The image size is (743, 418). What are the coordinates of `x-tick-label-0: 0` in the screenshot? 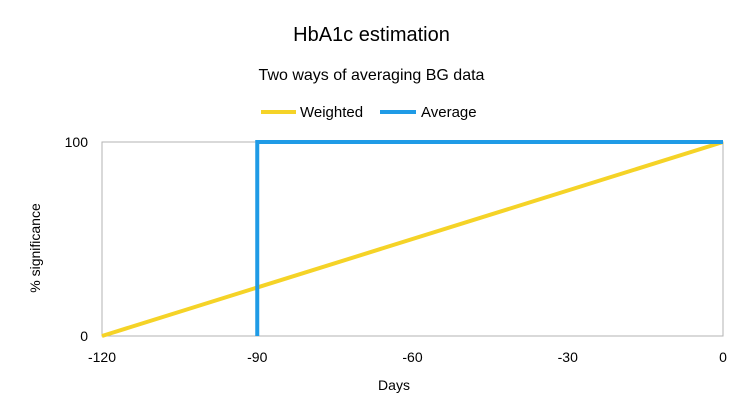 It's located at (723, 357).